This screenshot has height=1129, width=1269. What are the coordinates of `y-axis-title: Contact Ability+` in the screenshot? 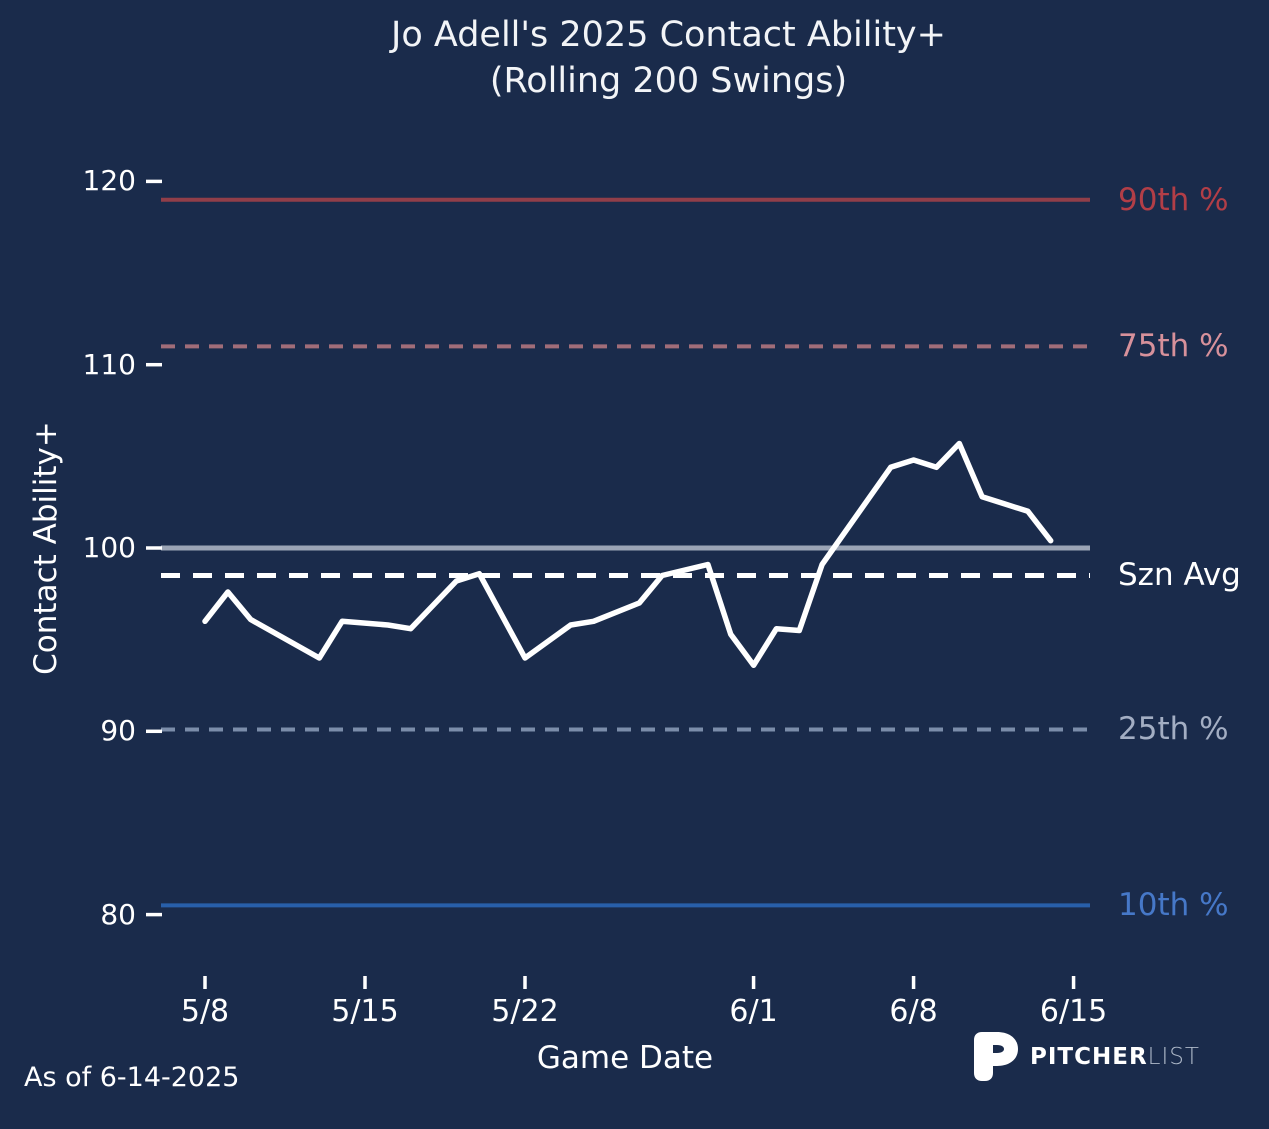 It's located at (46, 548).